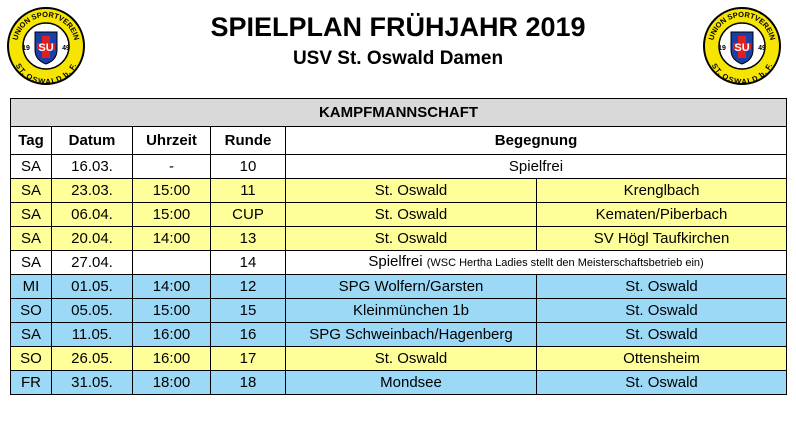 The image size is (796, 430). Describe the element at coordinates (248, 166) in the screenshot. I see `cell-runde: 10` at that location.